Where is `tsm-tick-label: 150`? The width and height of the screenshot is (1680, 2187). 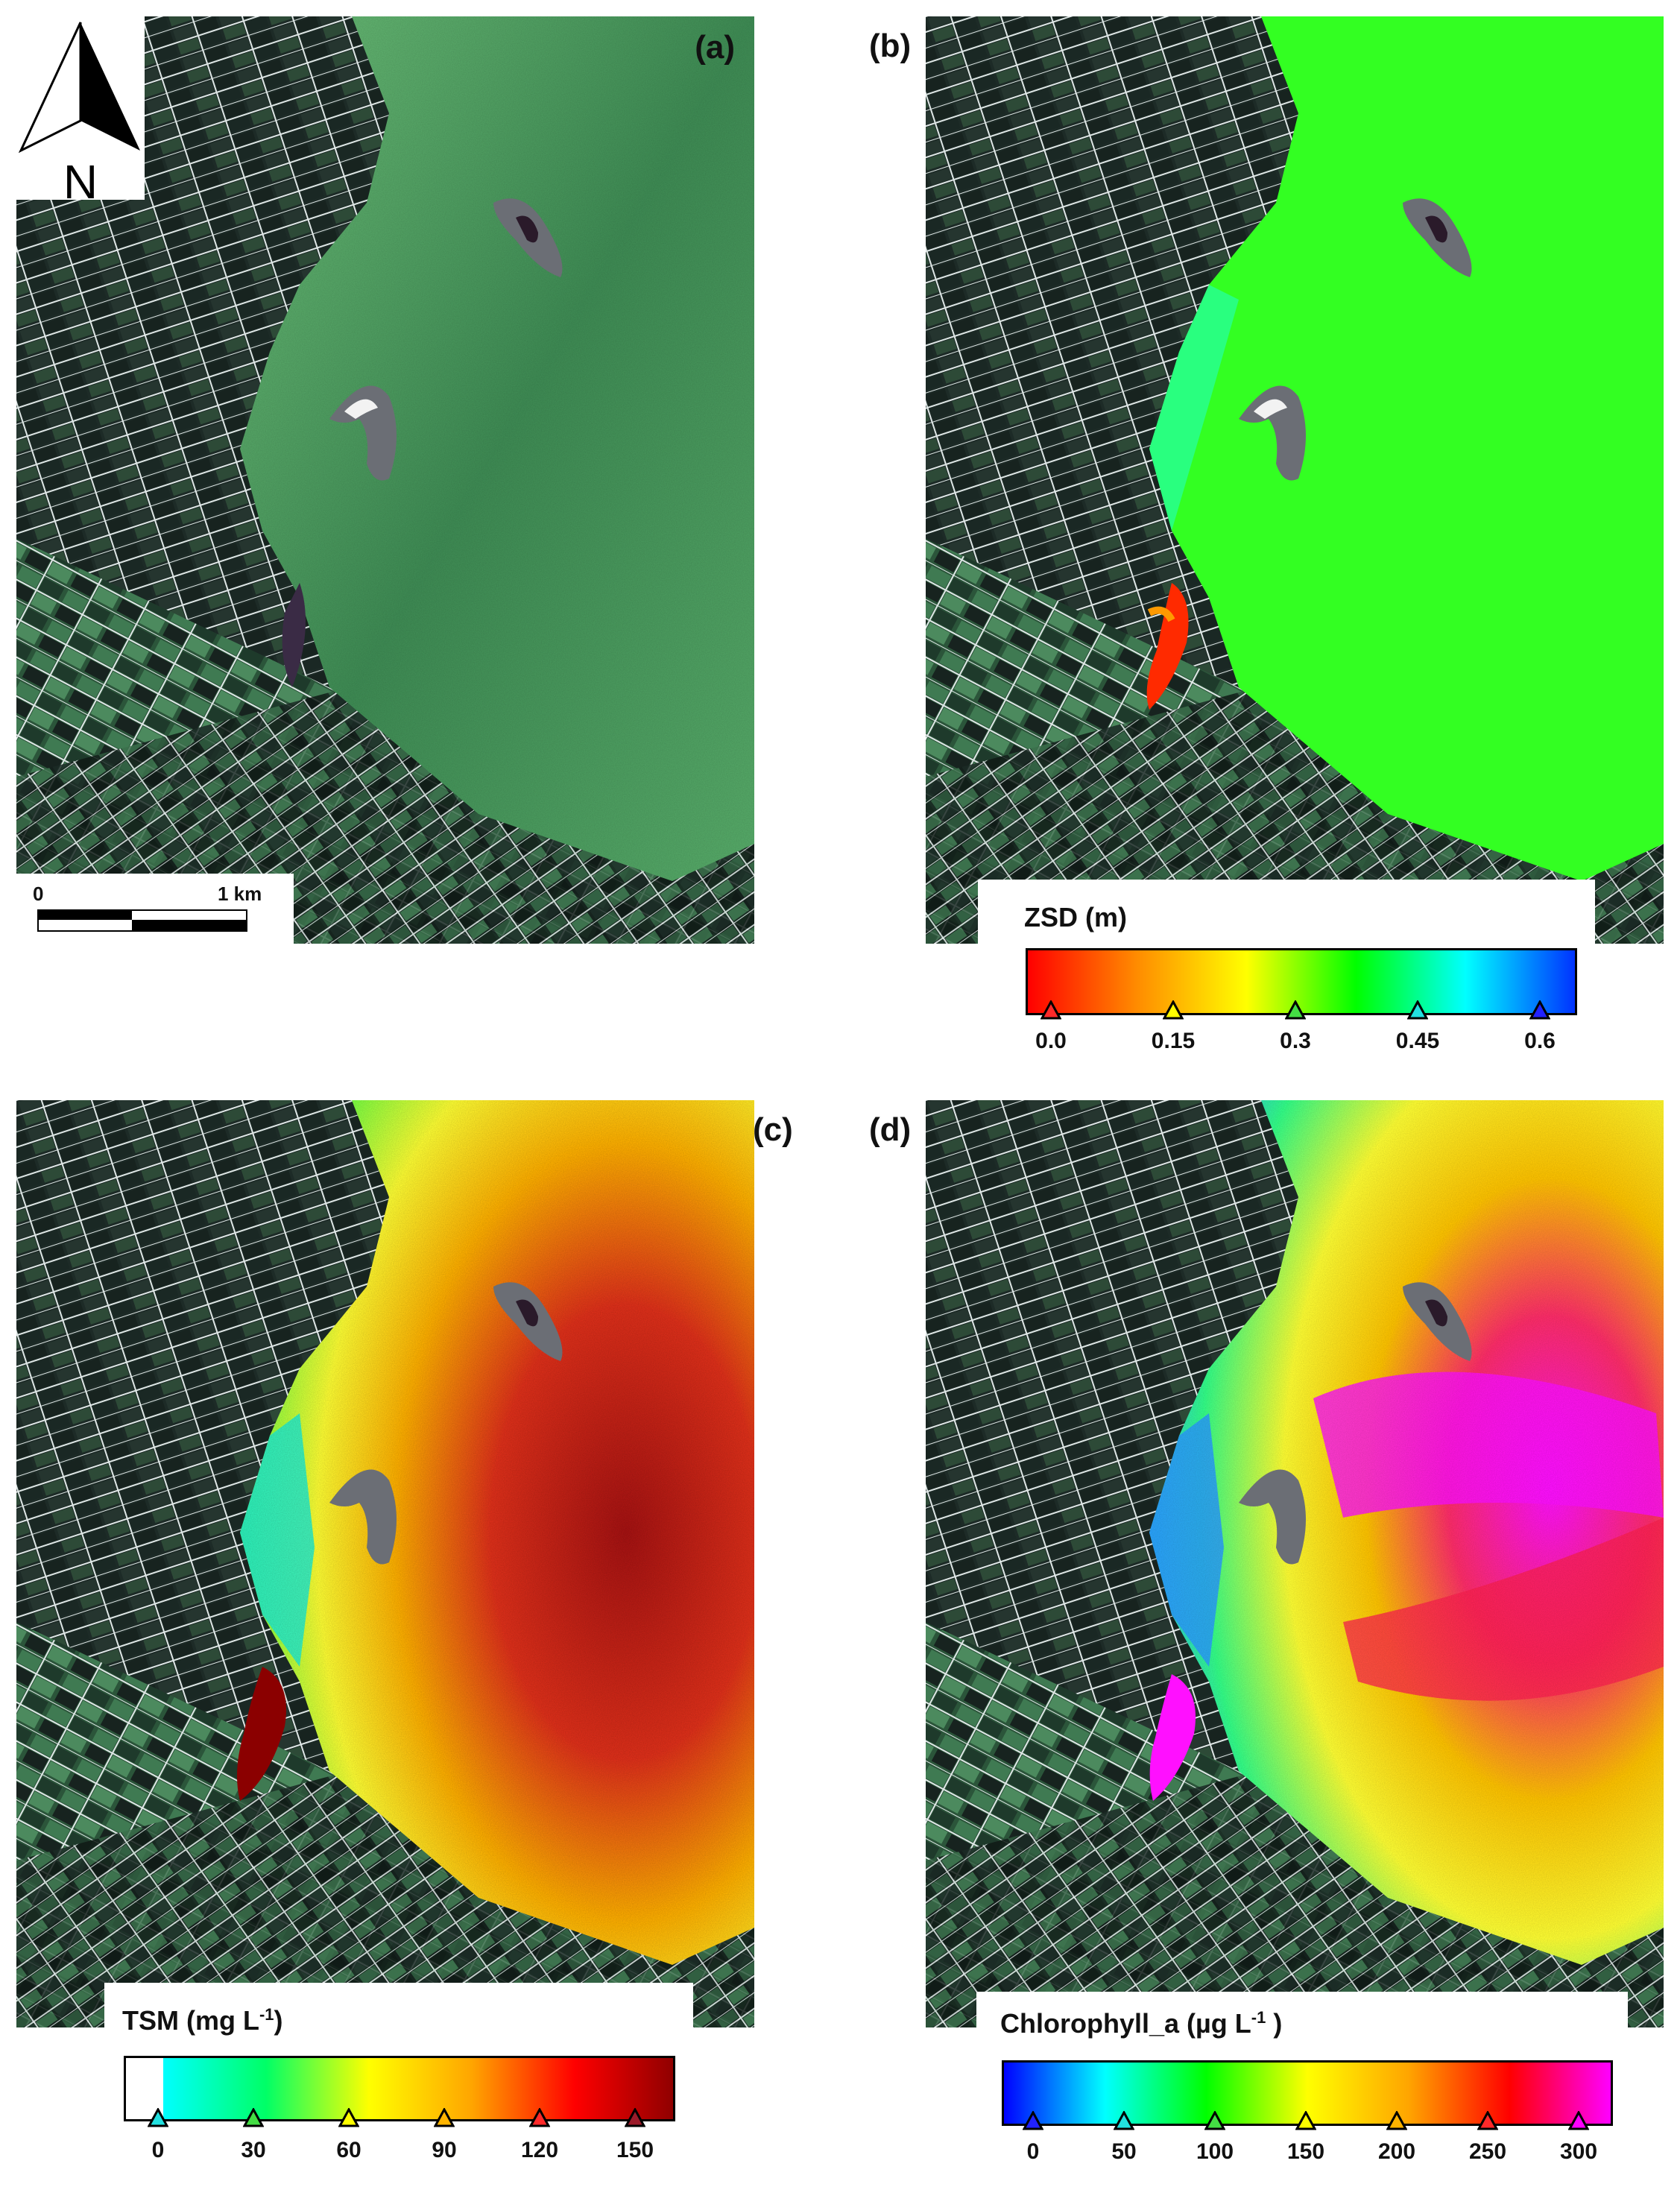
tsm-tick-label: 150 is located at coordinates (635, 2150).